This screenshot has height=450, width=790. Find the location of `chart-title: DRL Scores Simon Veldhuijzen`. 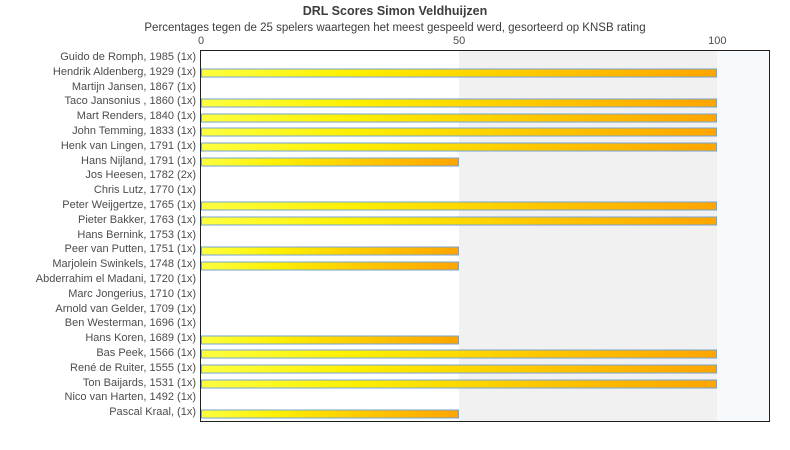

chart-title: DRL Scores Simon Veldhuijzen is located at coordinates (395, 11).